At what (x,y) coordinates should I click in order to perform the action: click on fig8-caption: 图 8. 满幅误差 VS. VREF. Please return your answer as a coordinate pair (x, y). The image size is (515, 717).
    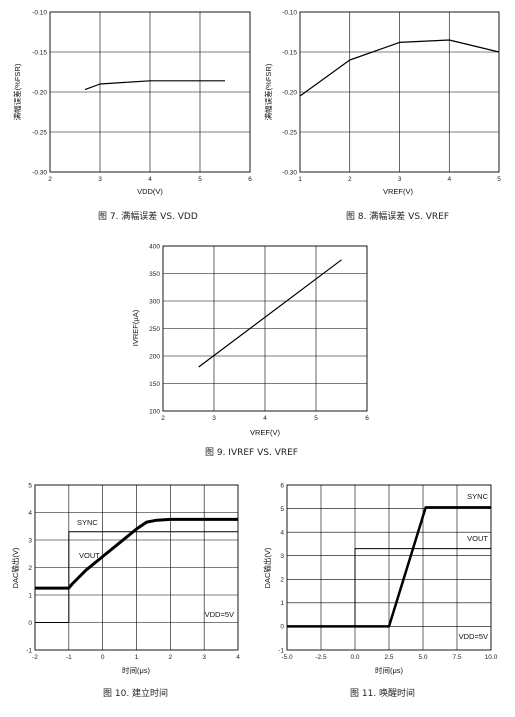
    Looking at the image, I should click on (398, 217).